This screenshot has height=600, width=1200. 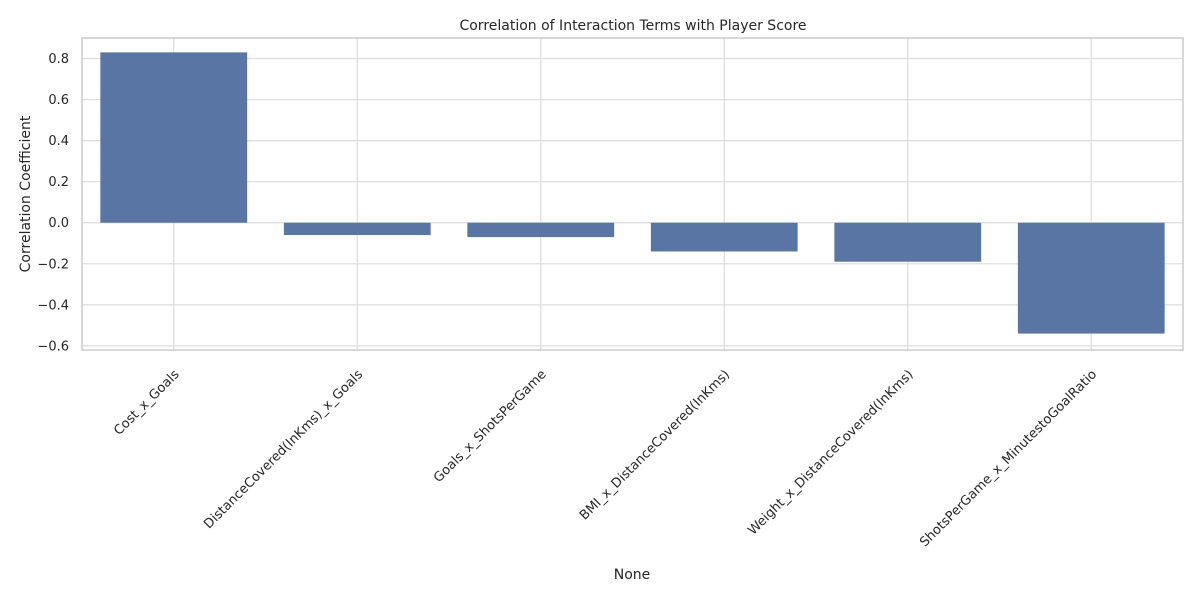 I want to click on y-axis-label: Correlation Coefficient, so click(x=26, y=193).